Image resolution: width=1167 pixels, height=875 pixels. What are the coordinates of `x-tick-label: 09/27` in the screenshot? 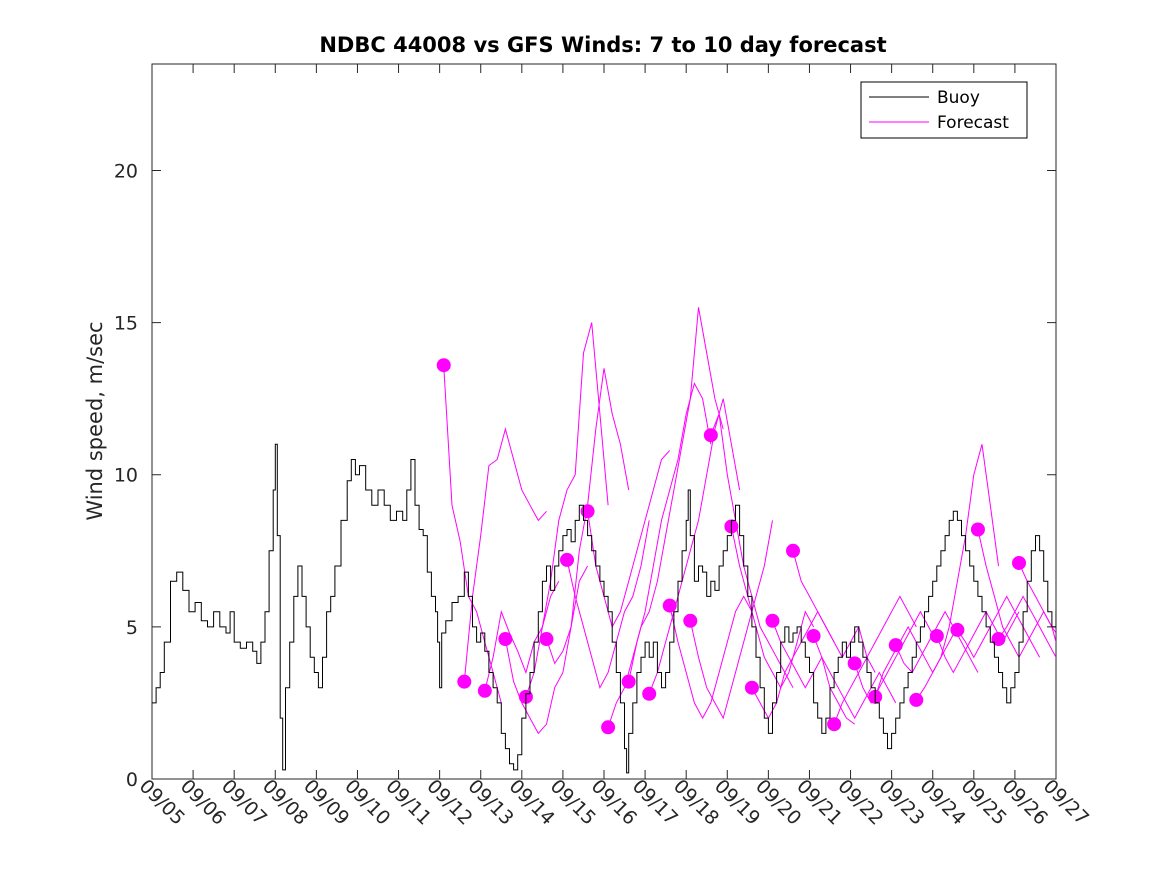 It's located at (1066, 802).